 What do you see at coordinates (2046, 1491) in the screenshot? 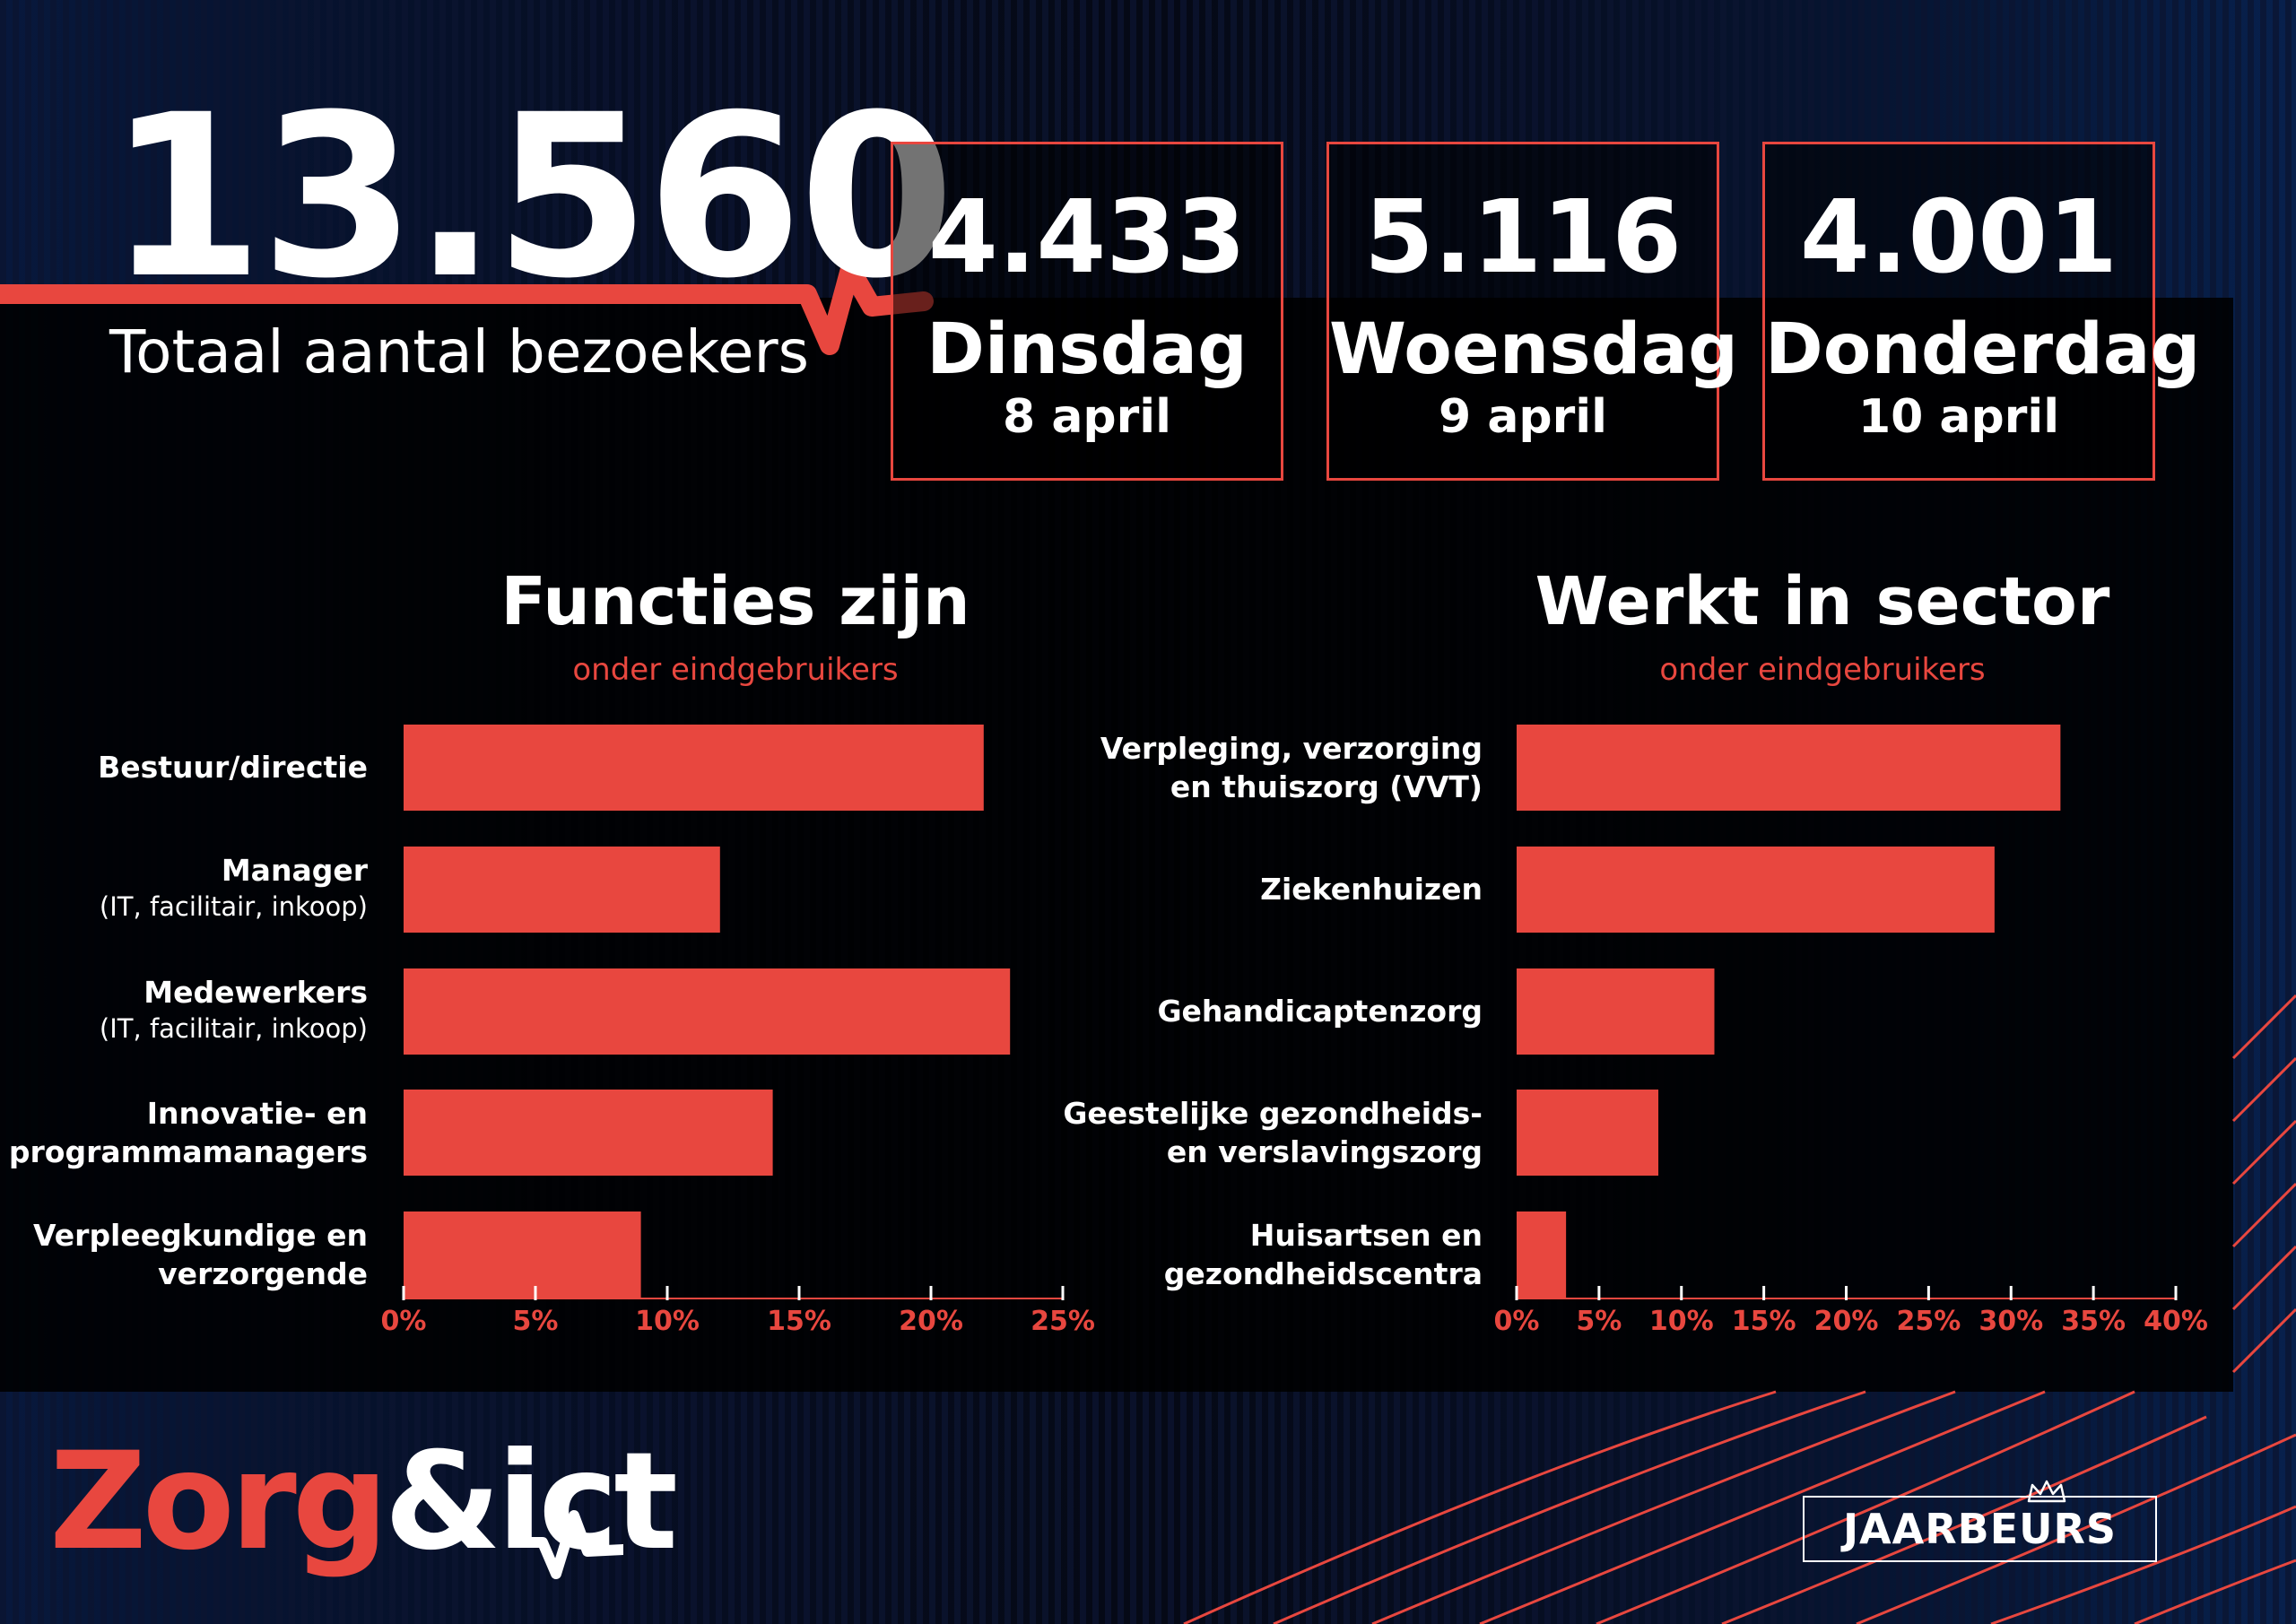
I see `crown-icon` at bounding box center [2046, 1491].